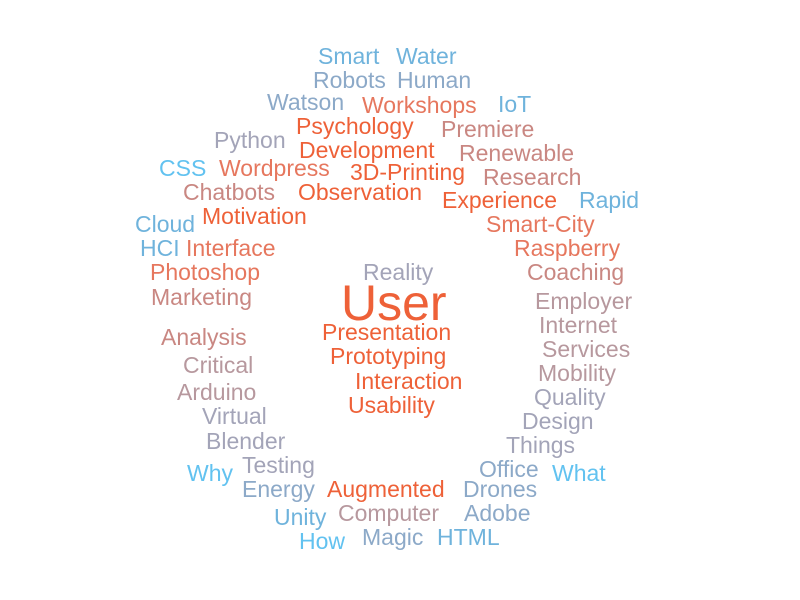 This screenshot has width=800, height=600. What do you see at coordinates (500, 200) in the screenshot?
I see `word-experience: Experience` at bounding box center [500, 200].